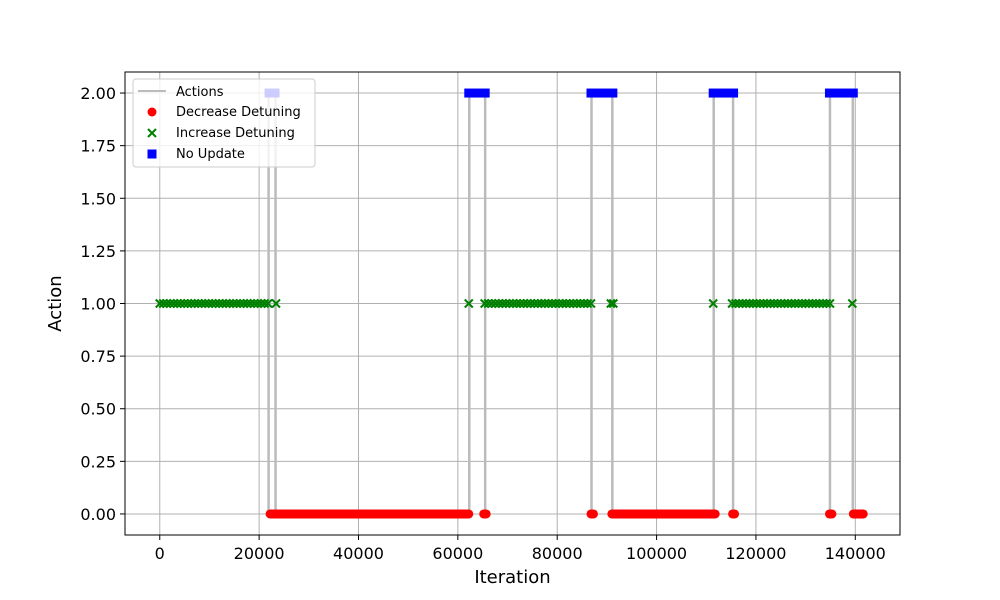 This screenshot has width=1000, height=600. I want to click on y-tick-label: 1.75, so click(98, 146).